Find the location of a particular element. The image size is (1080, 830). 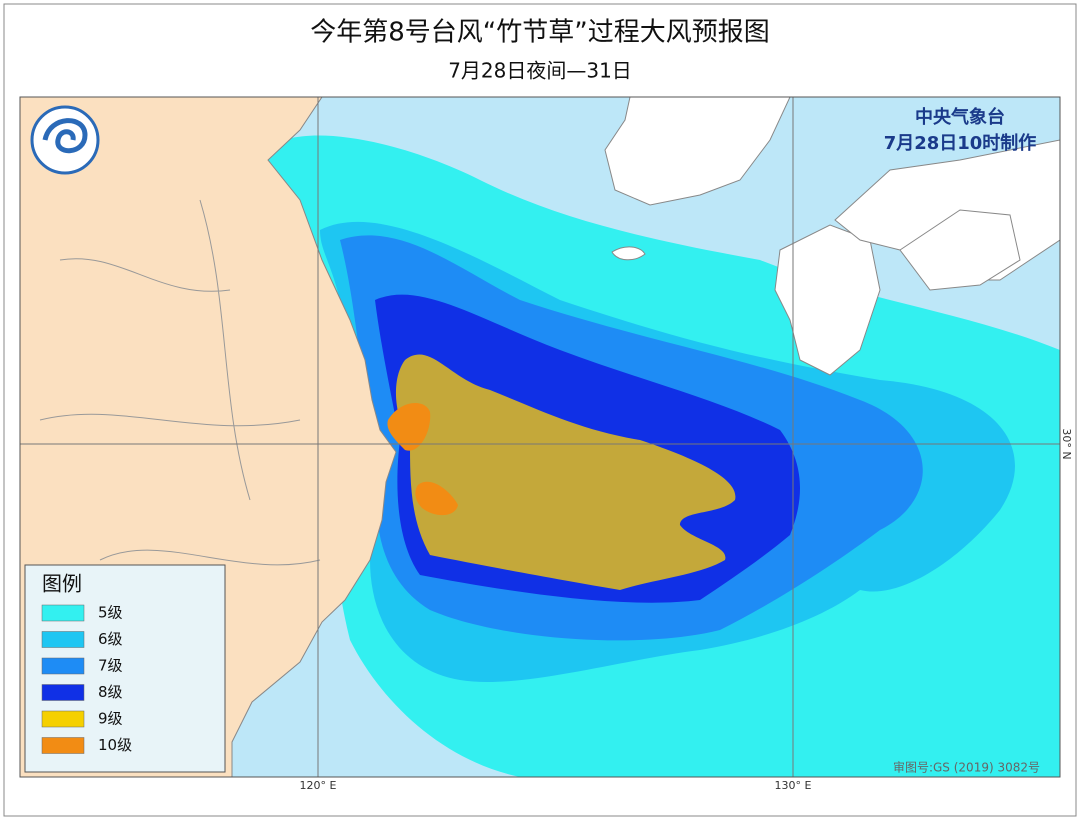

lat-label: 30° N is located at coordinates (1066, 443).